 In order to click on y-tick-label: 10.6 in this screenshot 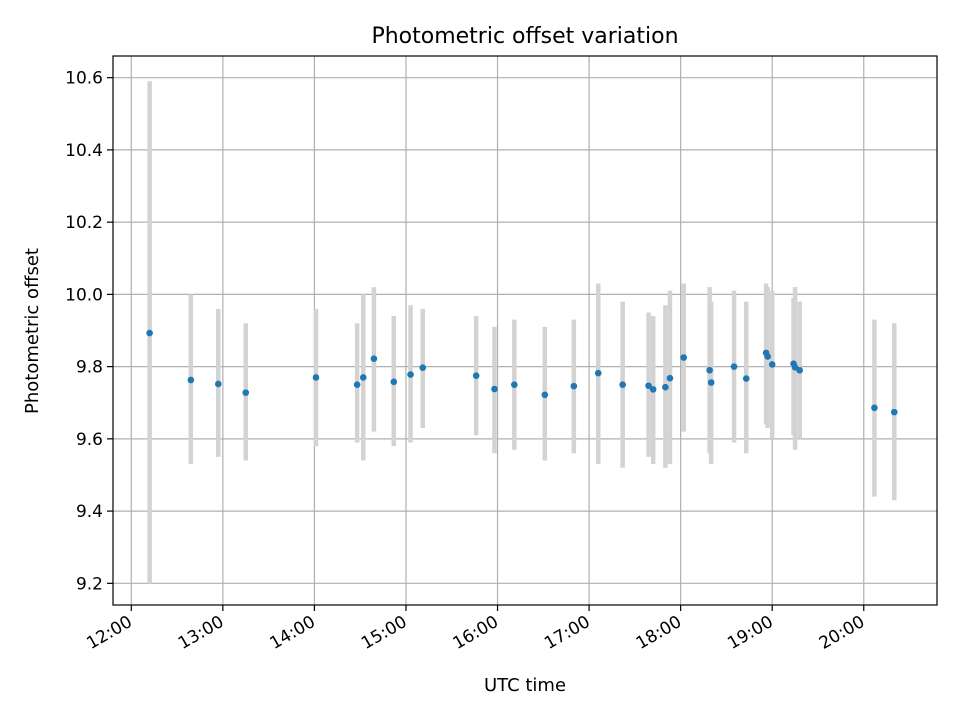, I will do `click(84, 79)`.